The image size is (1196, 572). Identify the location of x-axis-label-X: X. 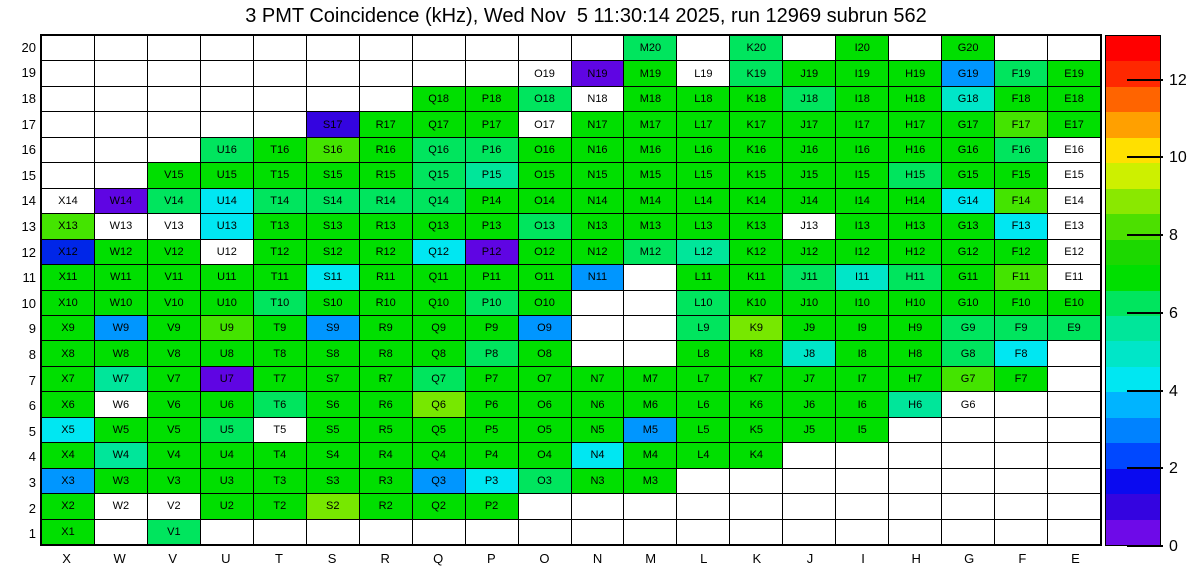
(66, 558).